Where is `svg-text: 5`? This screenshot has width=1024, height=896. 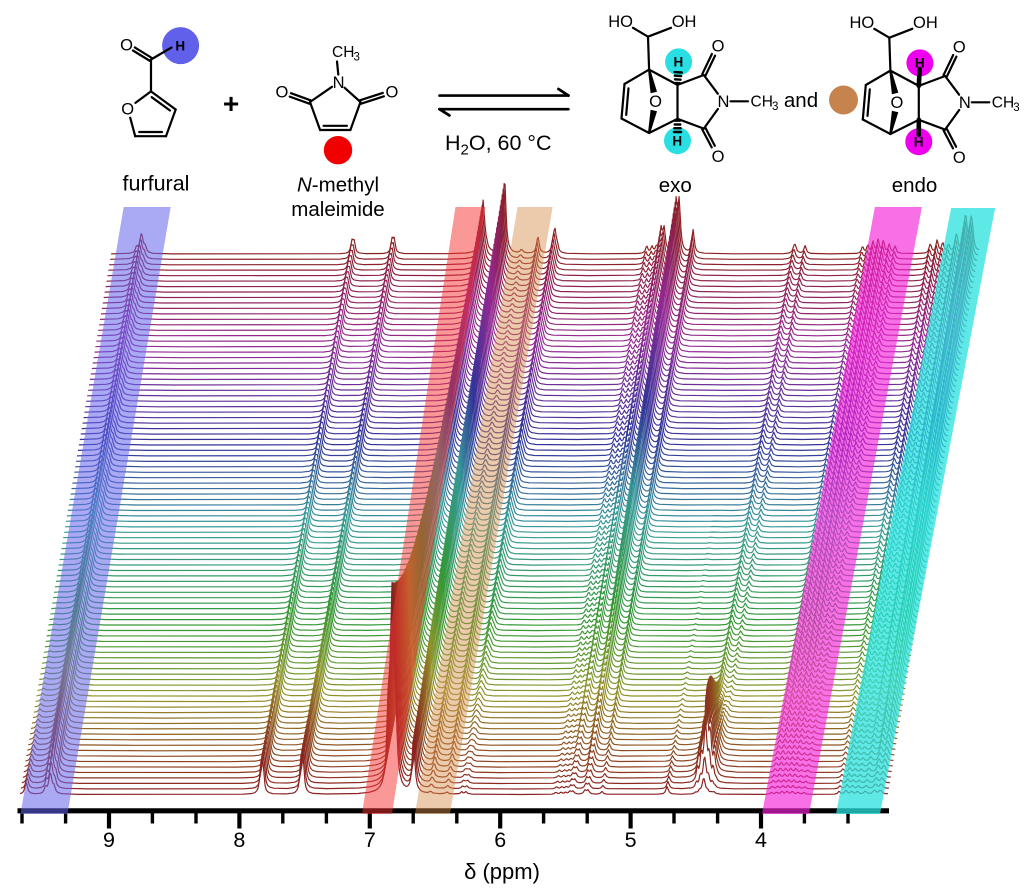 svg-text: 5 is located at coordinates (631, 840).